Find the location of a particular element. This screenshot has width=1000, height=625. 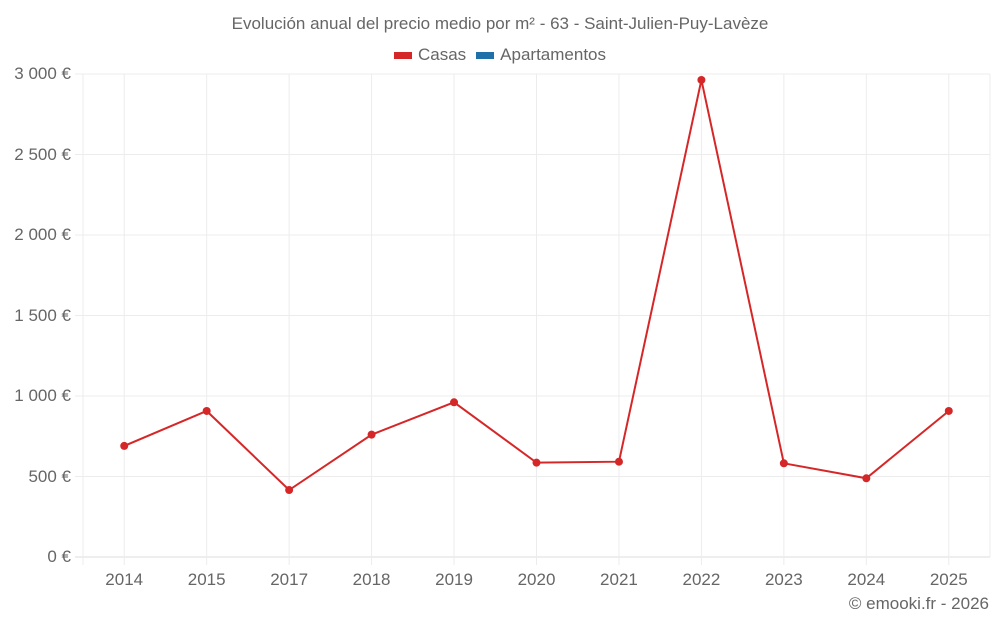

credit-text: © emooki.fr - 2026 is located at coordinates (918, 603).